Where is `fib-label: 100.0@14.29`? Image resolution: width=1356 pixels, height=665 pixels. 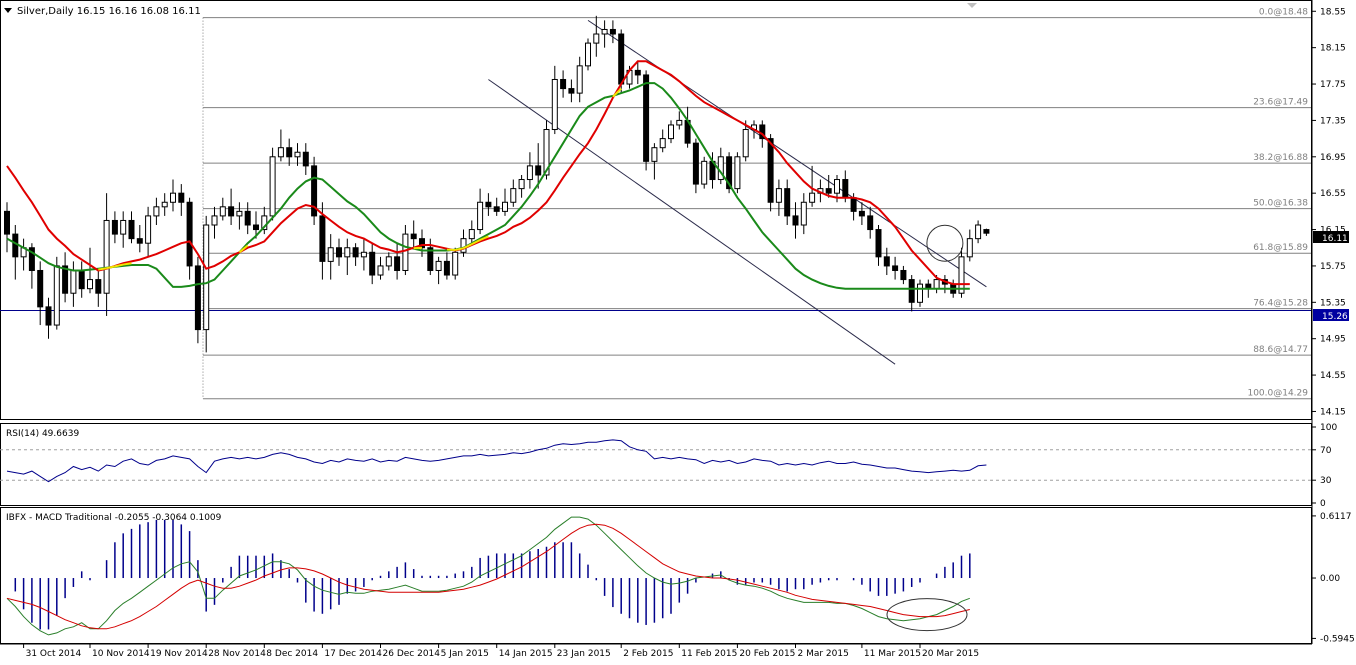
fib-label: 100.0@14.29 is located at coordinates (1277, 394).